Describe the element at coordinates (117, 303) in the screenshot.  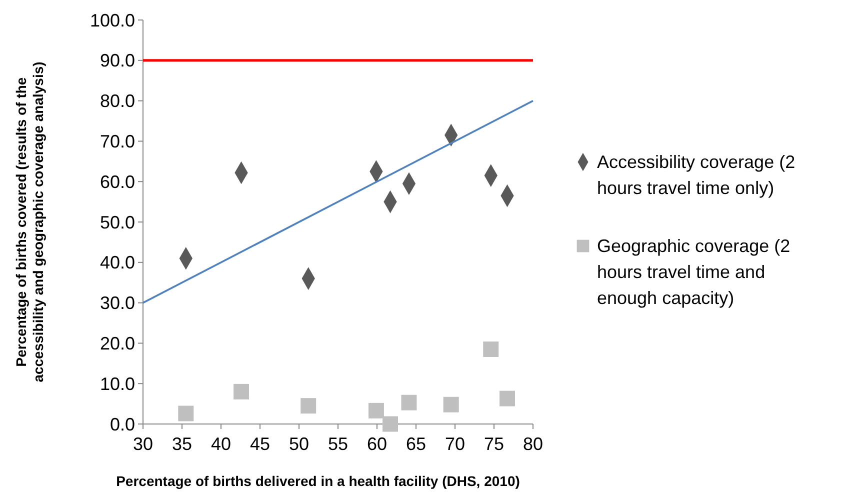
I see `y-tick-label: 30.0` at that location.